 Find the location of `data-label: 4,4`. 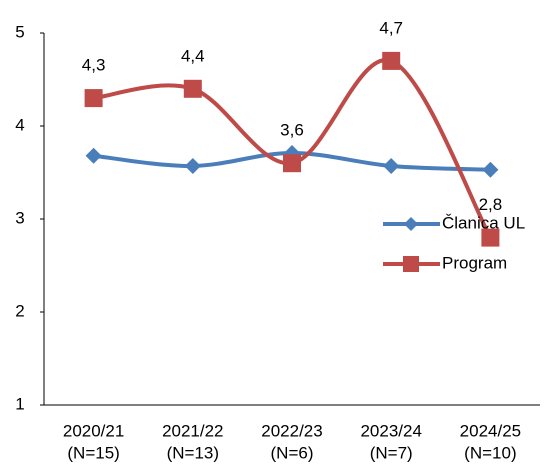

data-label: 4,4 is located at coordinates (193, 55).